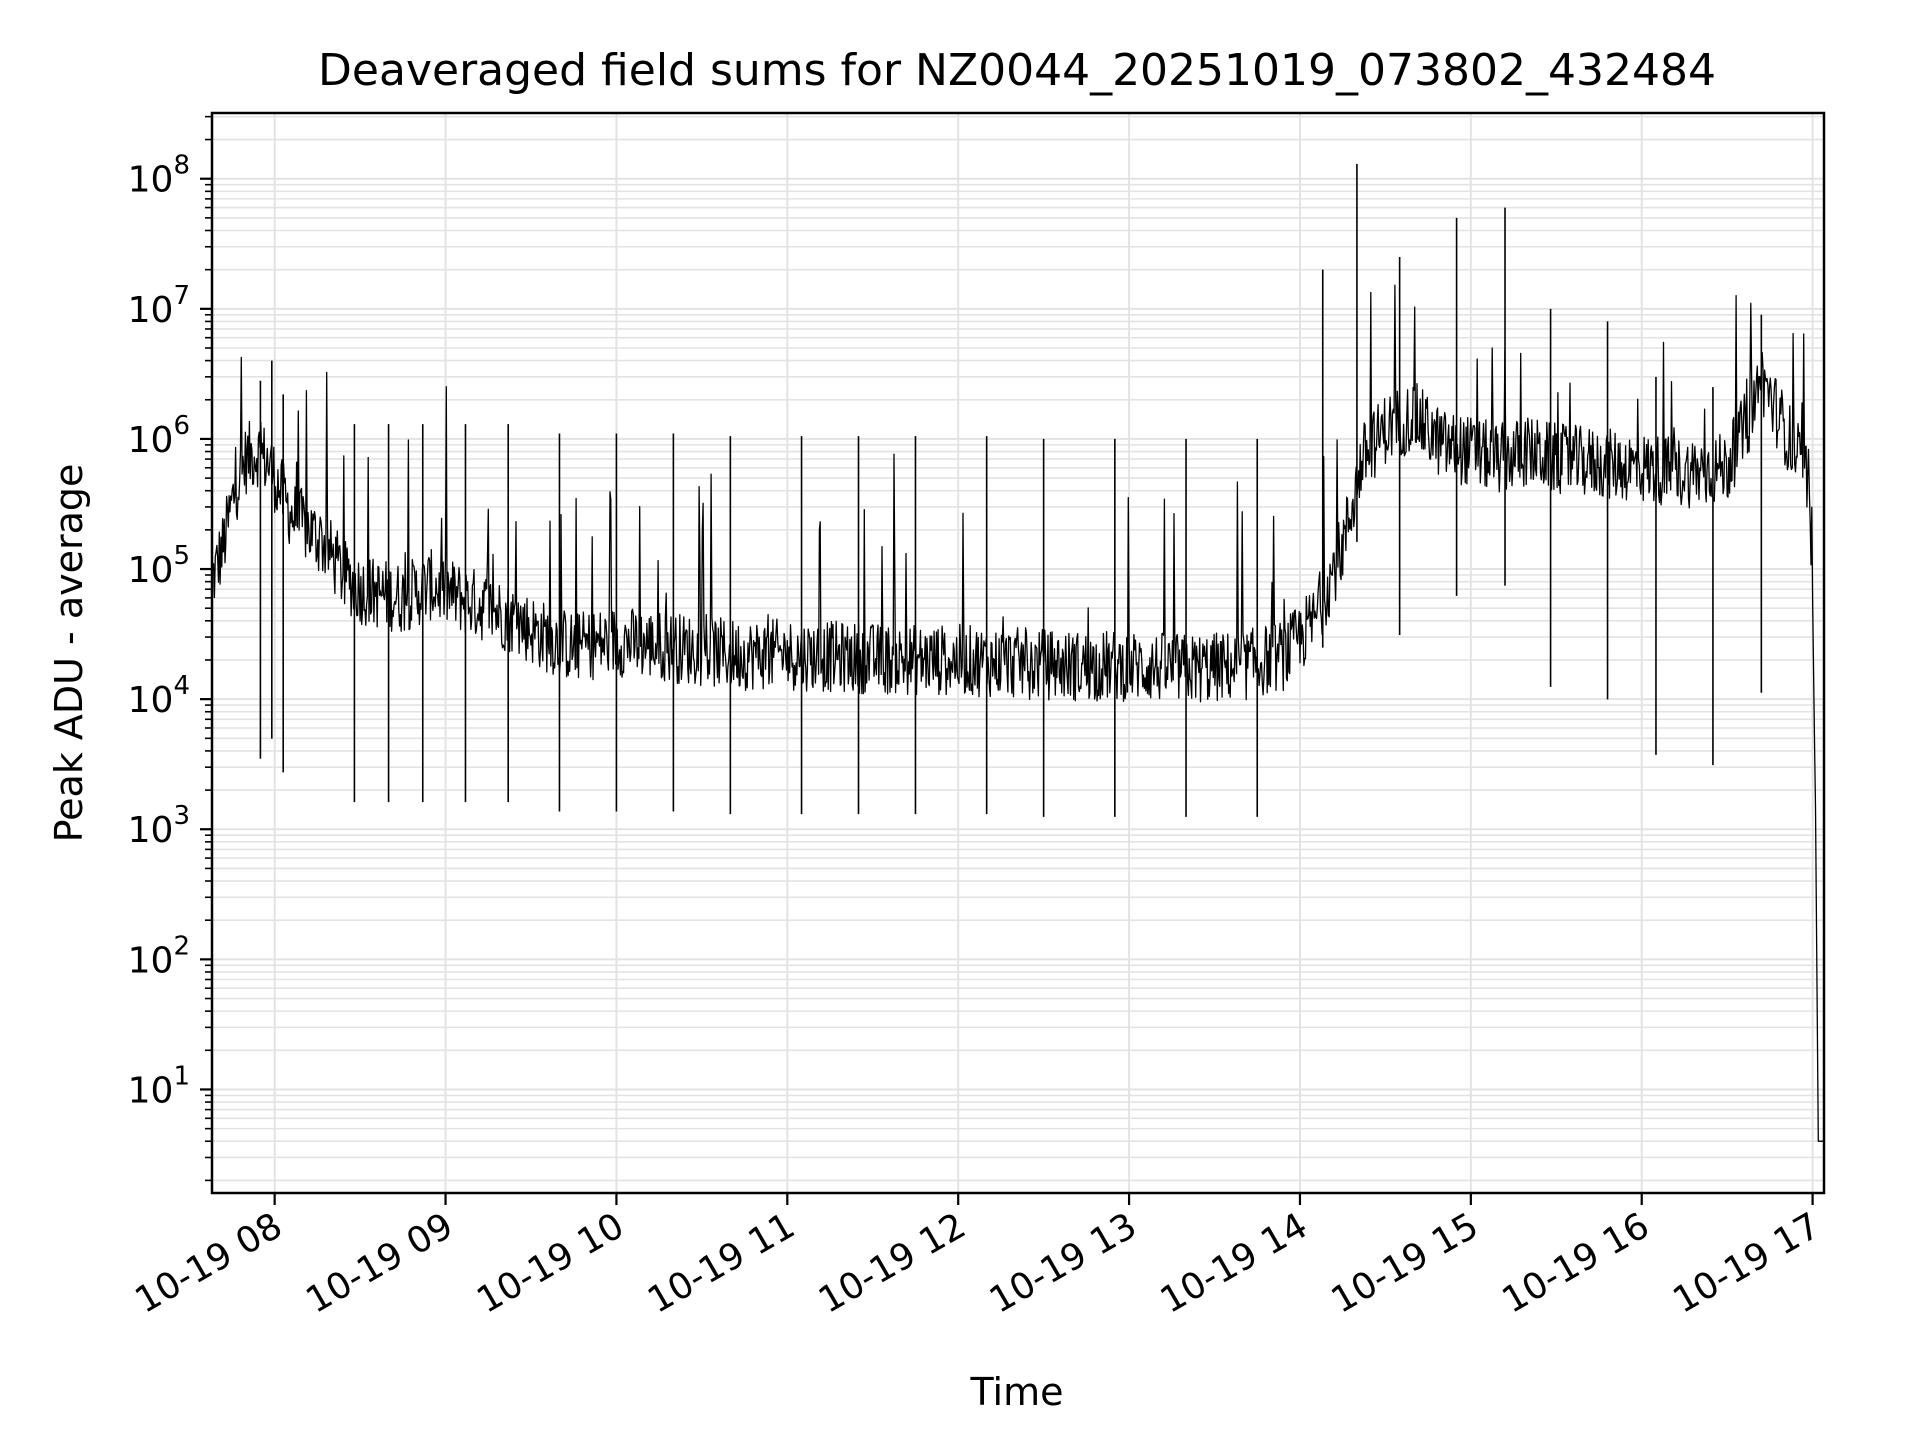  I want to click on y-axis-label: Peak ADU - average, so click(69, 653).